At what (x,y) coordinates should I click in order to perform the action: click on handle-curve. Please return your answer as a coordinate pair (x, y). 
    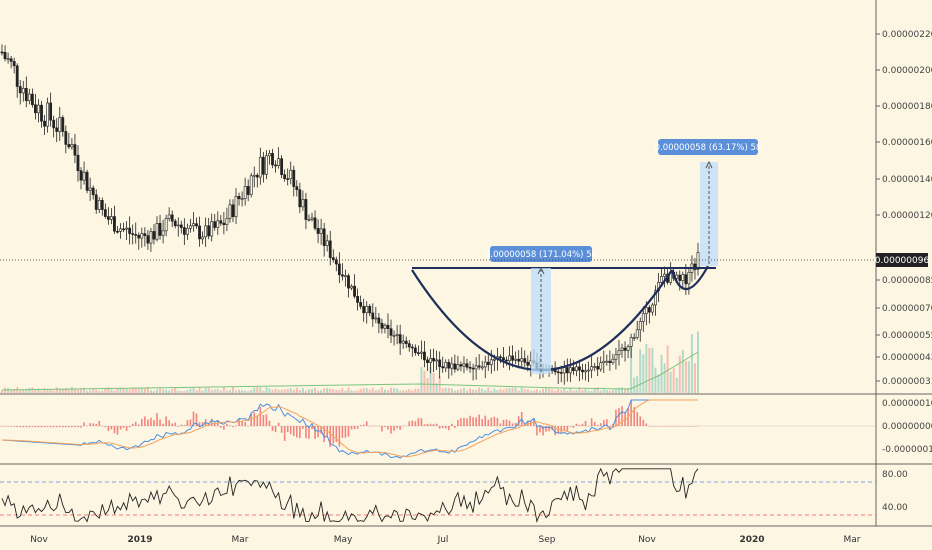
    Looking at the image, I should click on (689, 278).